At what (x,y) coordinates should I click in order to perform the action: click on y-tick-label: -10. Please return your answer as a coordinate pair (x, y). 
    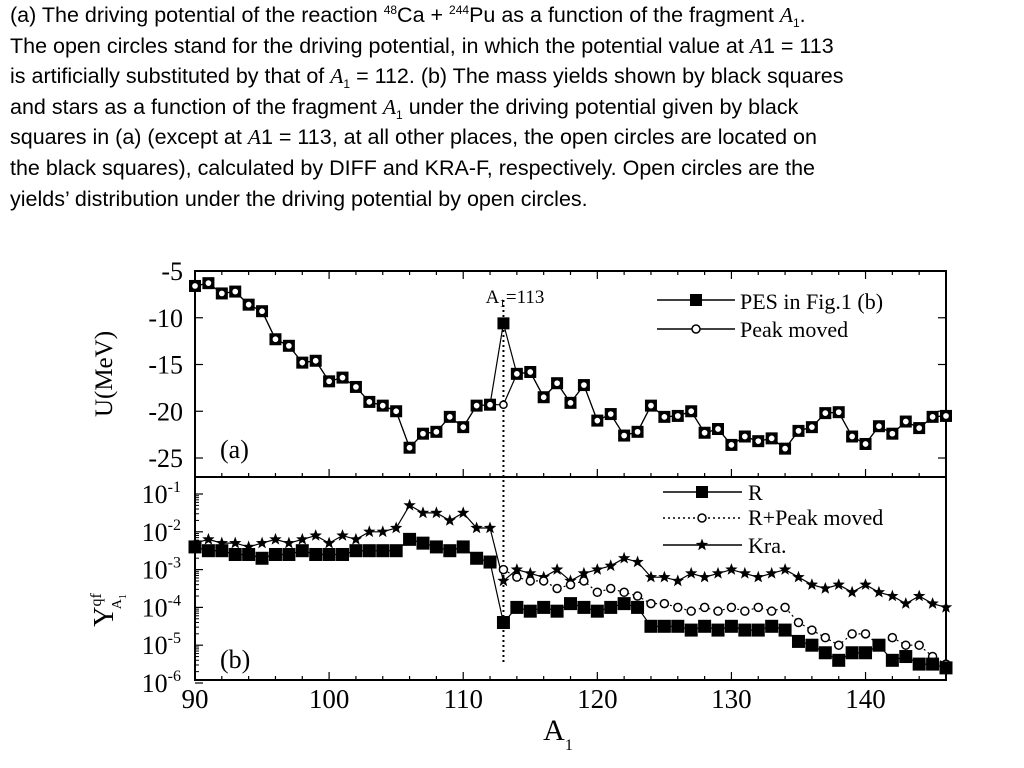
    Looking at the image, I should click on (165, 318).